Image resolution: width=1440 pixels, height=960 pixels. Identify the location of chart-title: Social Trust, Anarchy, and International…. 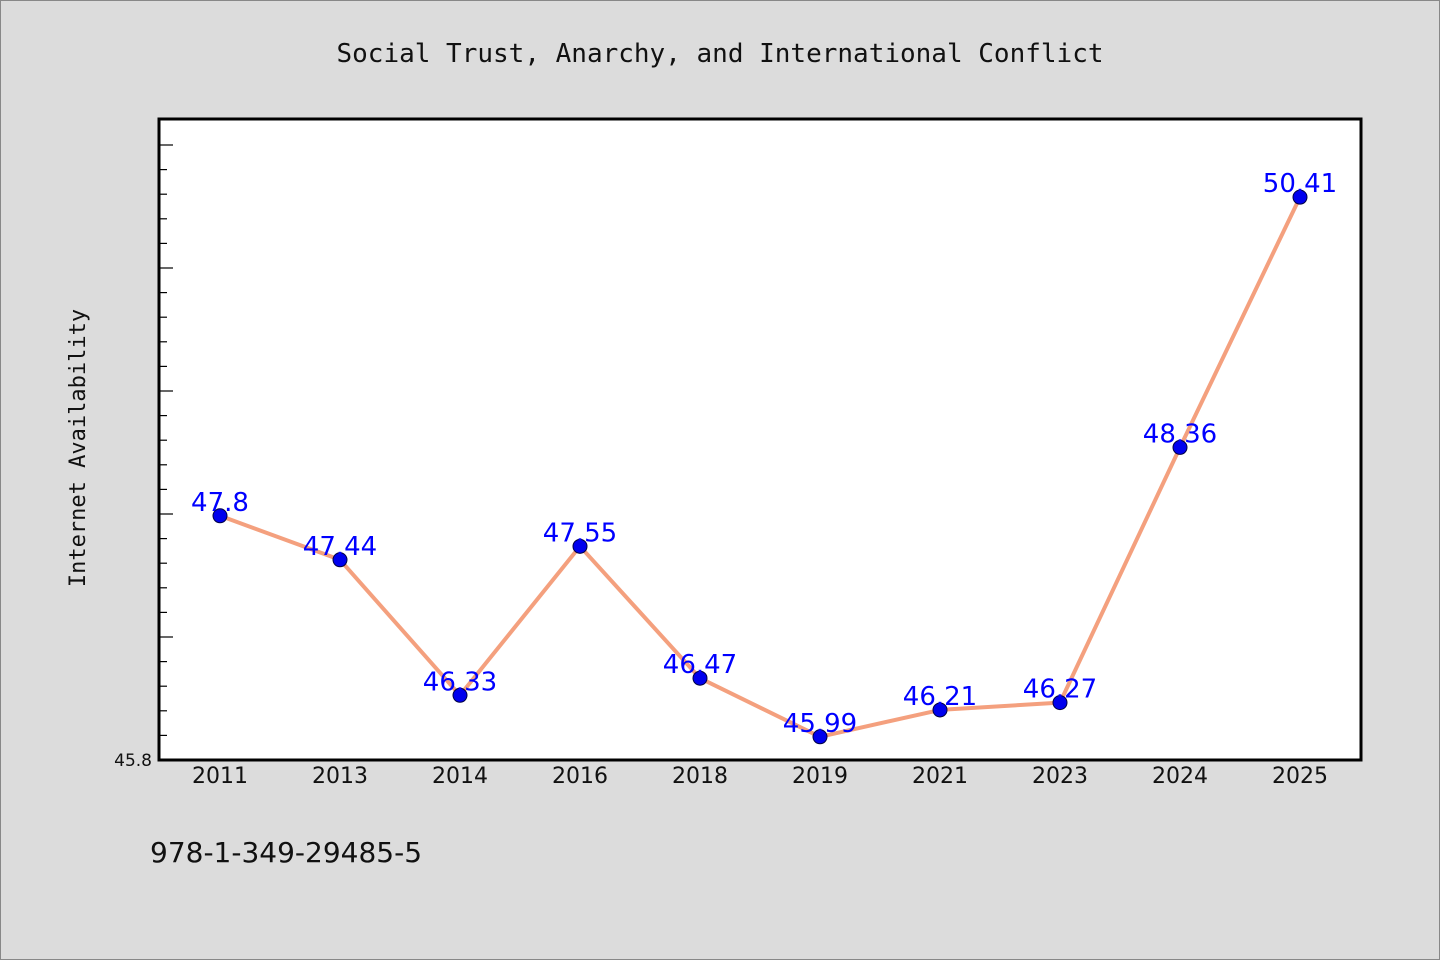
(719, 54).